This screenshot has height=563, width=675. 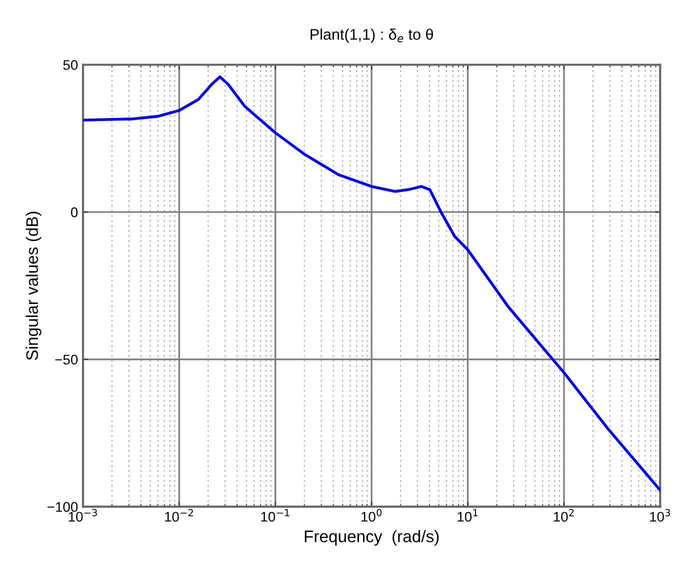 What do you see at coordinates (74, 212) in the screenshot?
I see `y-tick-label: 0` at bounding box center [74, 212].